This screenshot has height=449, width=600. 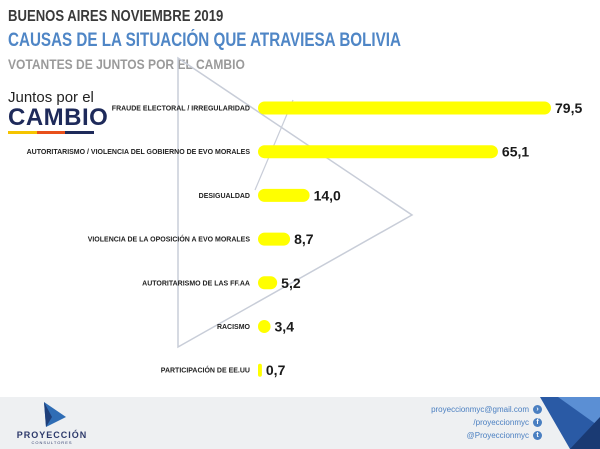 I want to click on twitter-icon: t, so click(x=537, y=435).